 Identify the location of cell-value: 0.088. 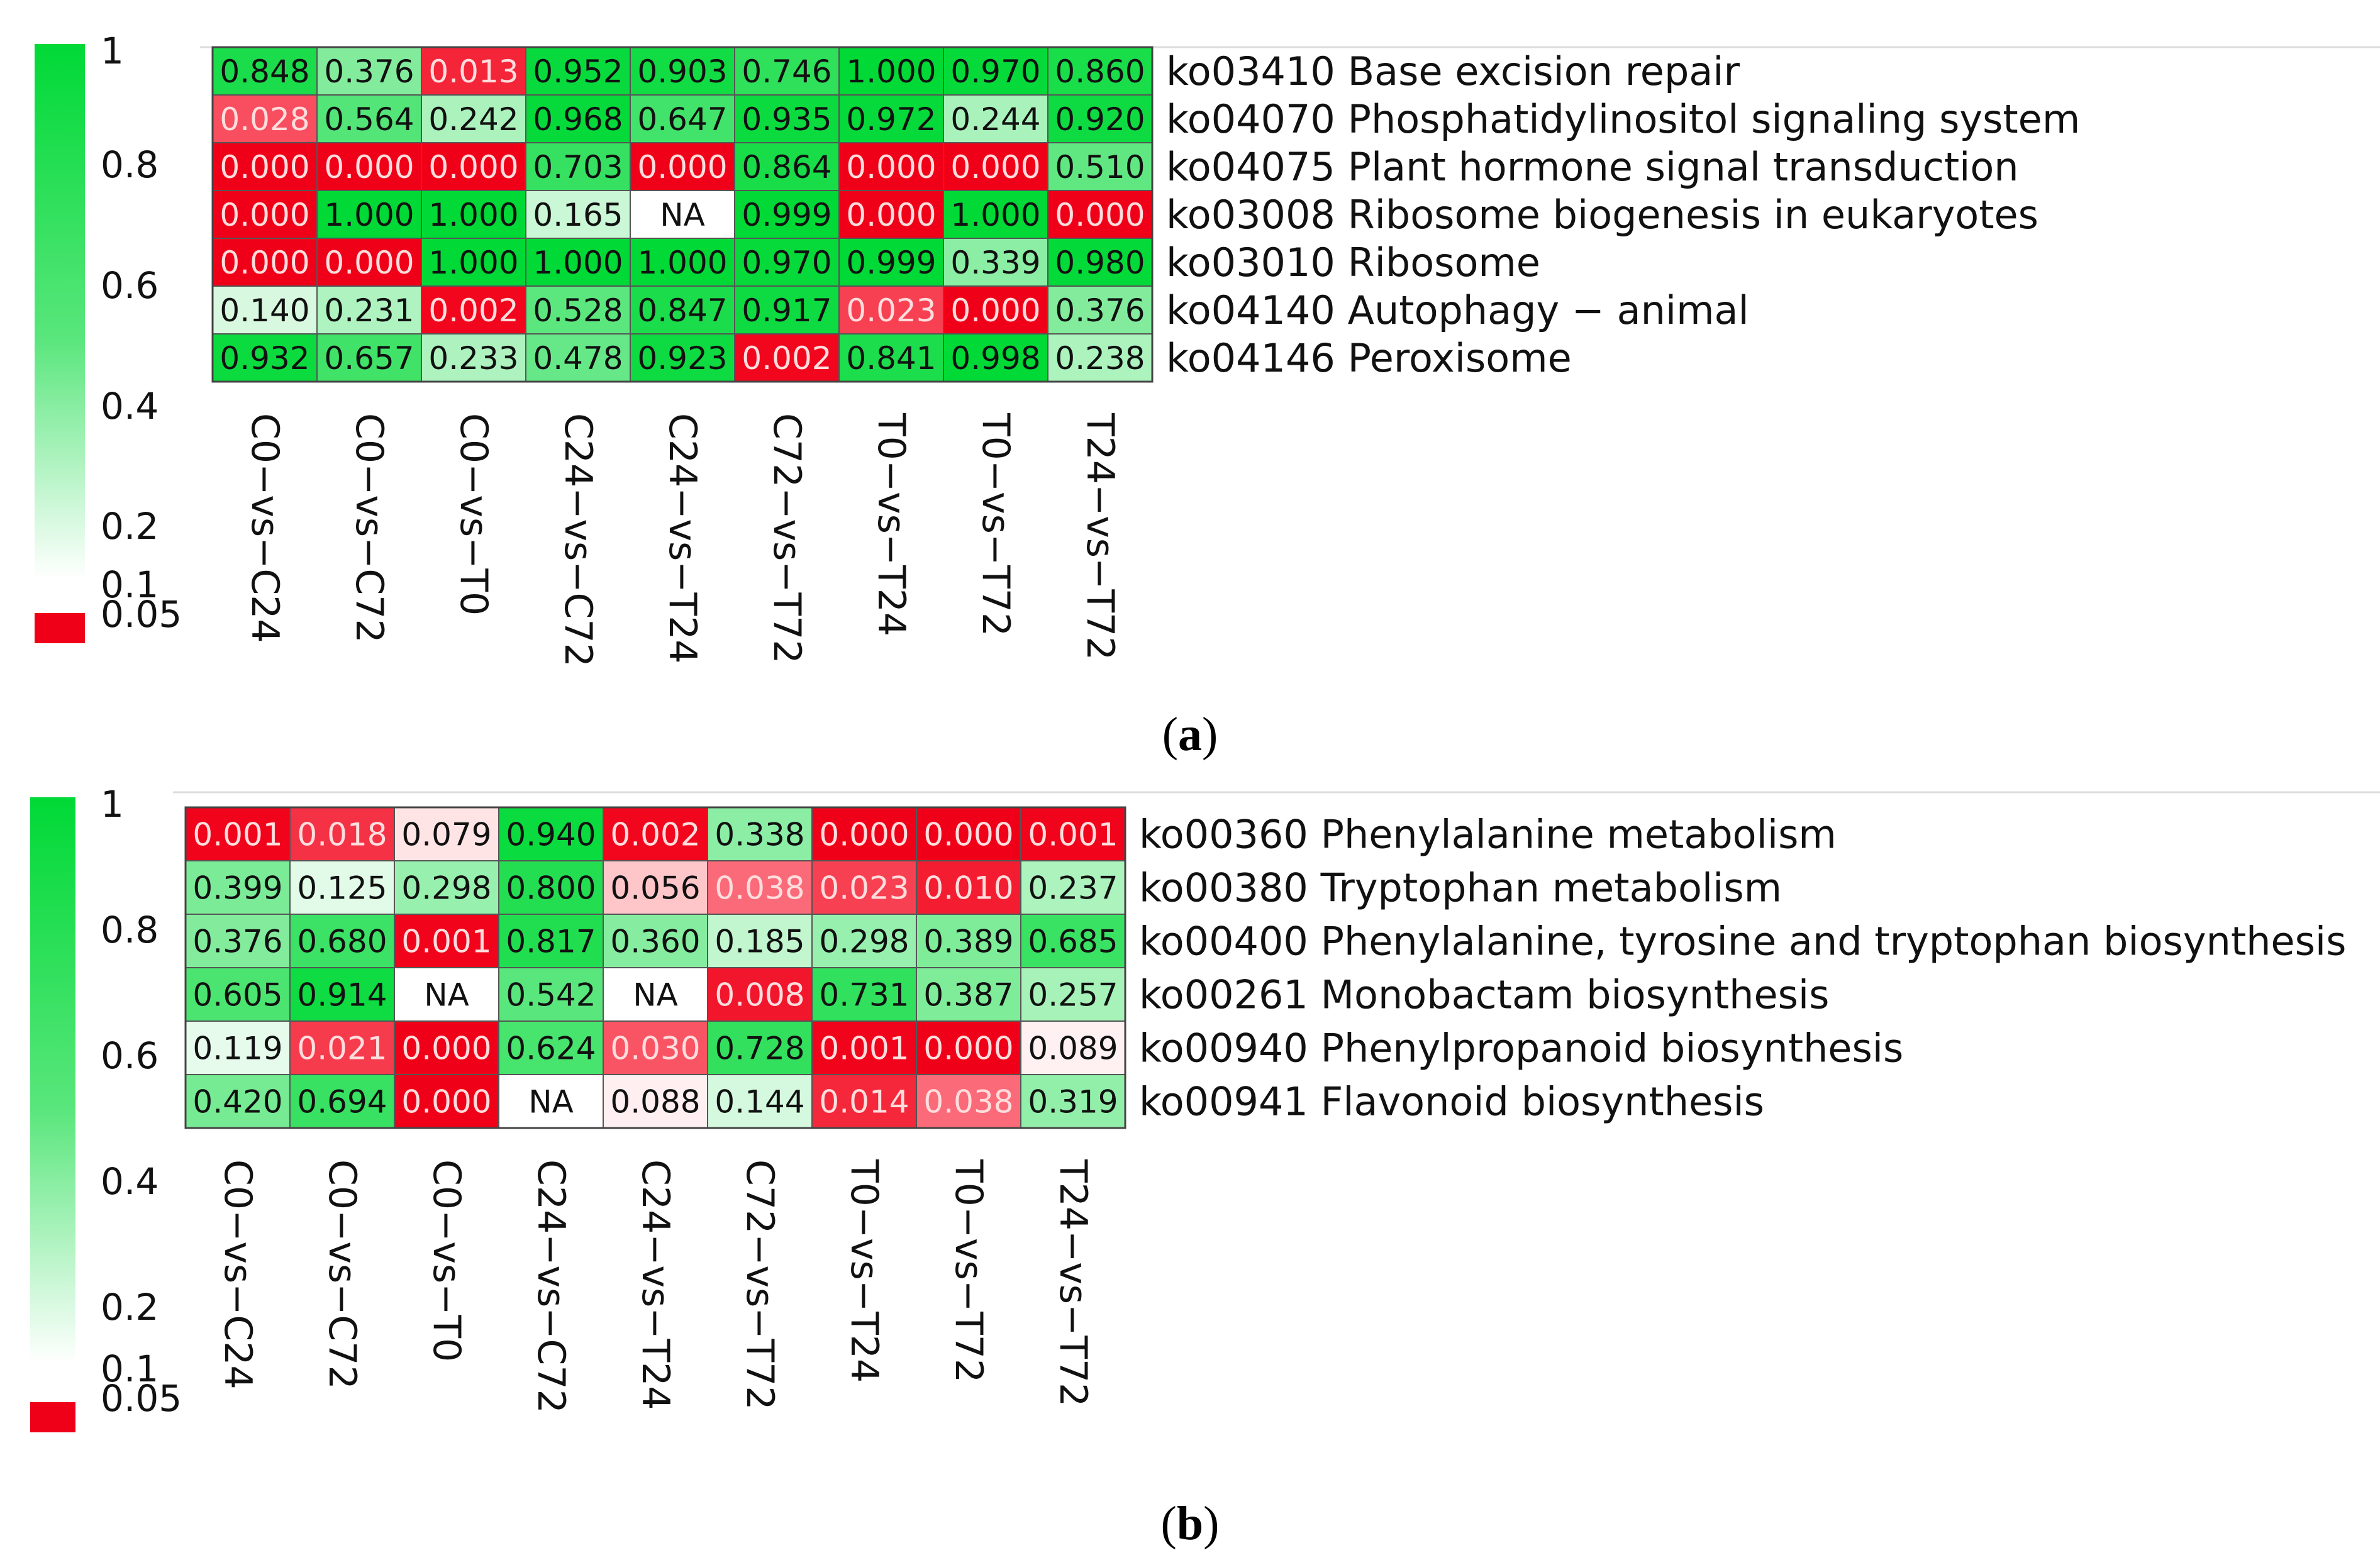
(655, 1102).